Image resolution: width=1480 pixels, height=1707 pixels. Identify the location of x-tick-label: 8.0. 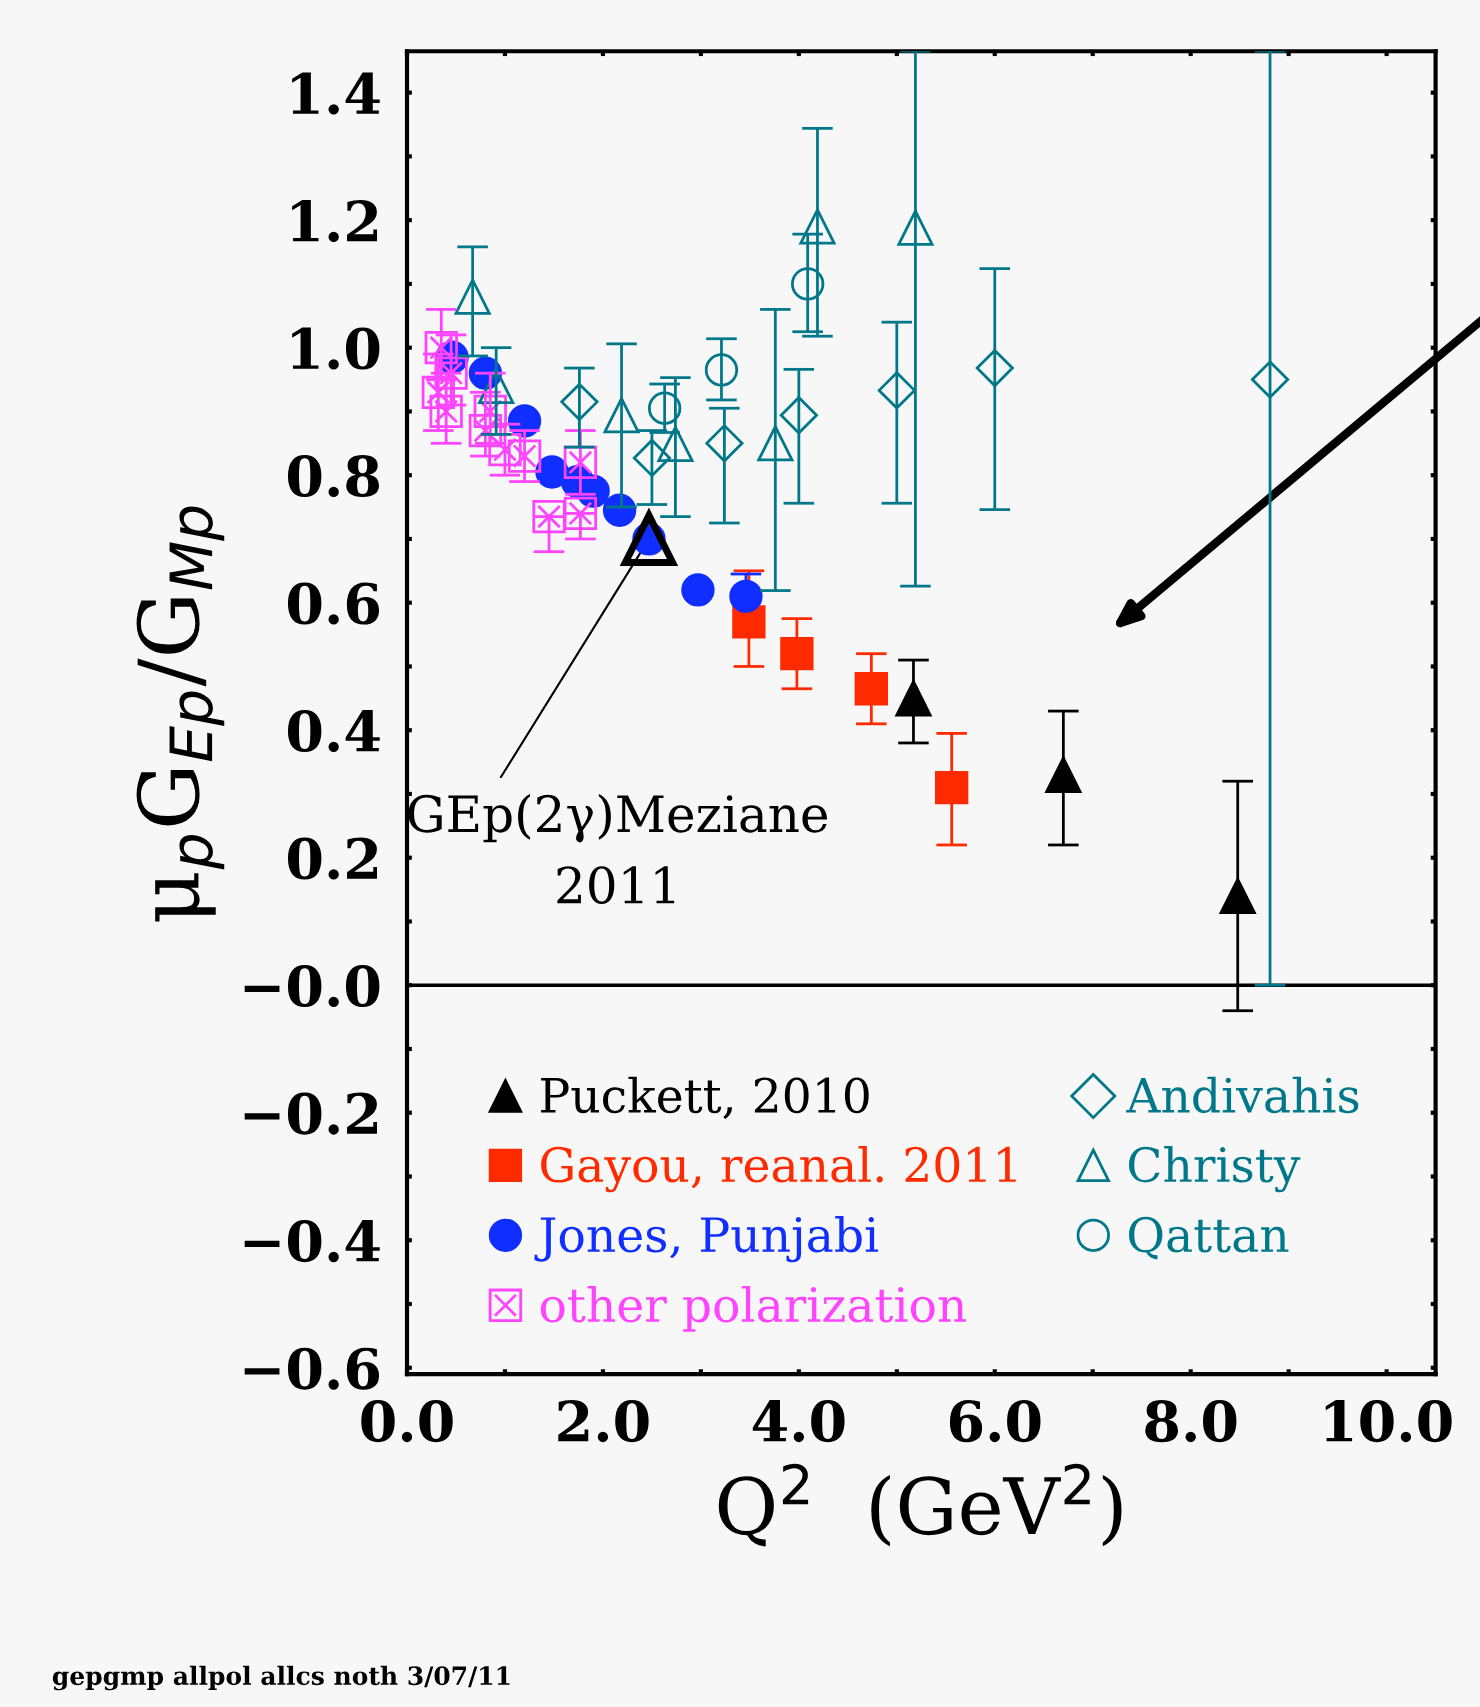
(1191, 1421).